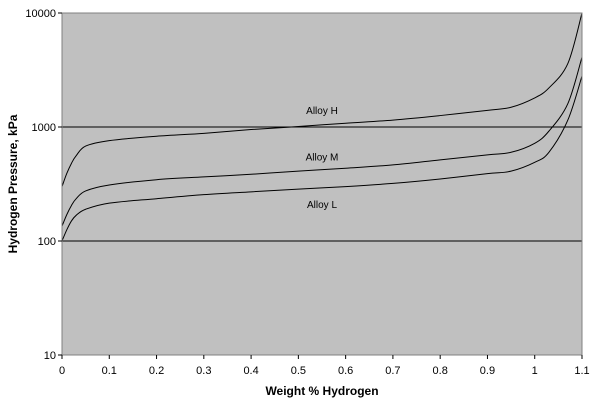 Image resolution: width=593 pixels, height=401 pixels. I want to click on x-tick-label: 1, so click(535, 371).